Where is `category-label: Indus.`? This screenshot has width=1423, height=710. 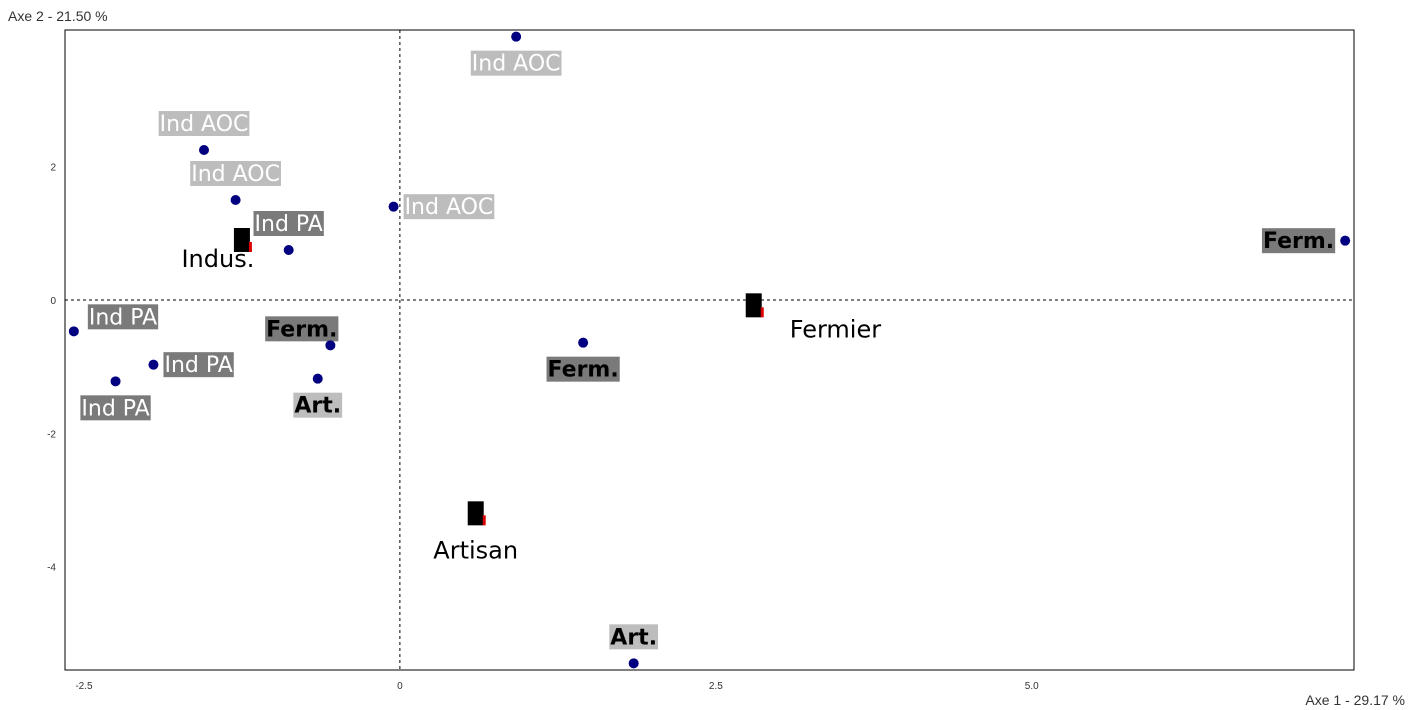
category-label: Indus. is located at coordinates (217, 259).